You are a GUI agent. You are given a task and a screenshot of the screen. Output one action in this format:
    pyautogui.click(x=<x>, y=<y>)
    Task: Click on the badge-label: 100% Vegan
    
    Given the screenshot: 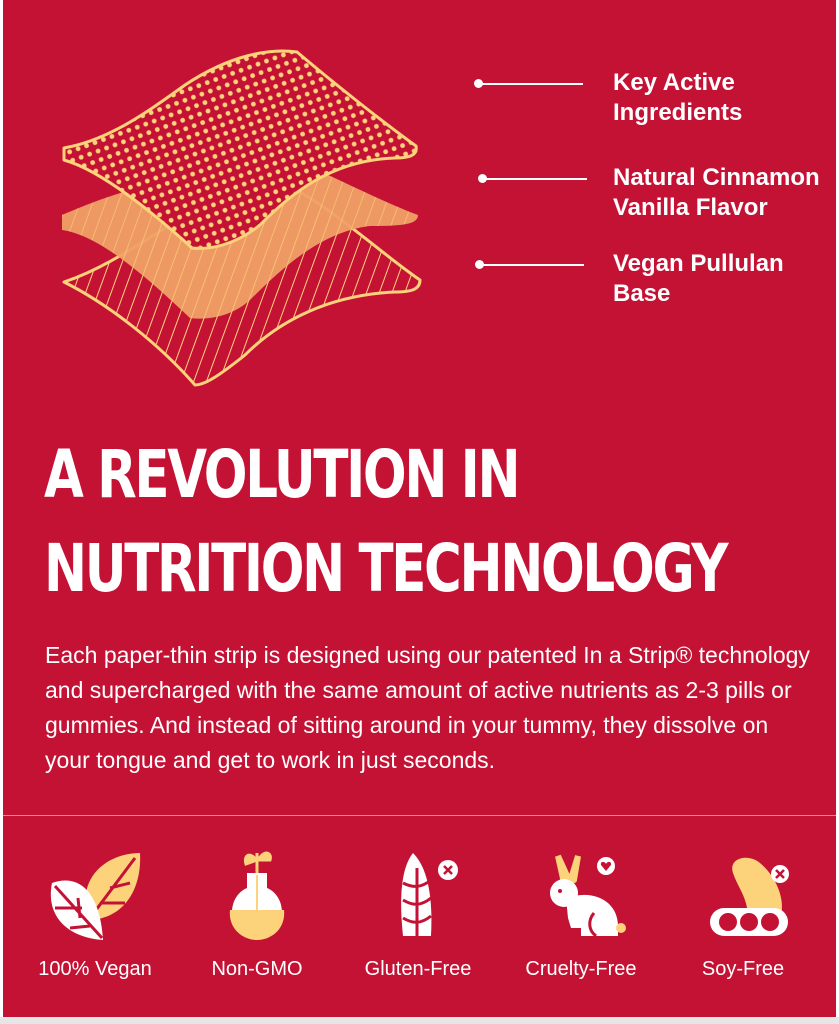 What is the action you would take?
    pyautogui.click(x=95, y=969)
    